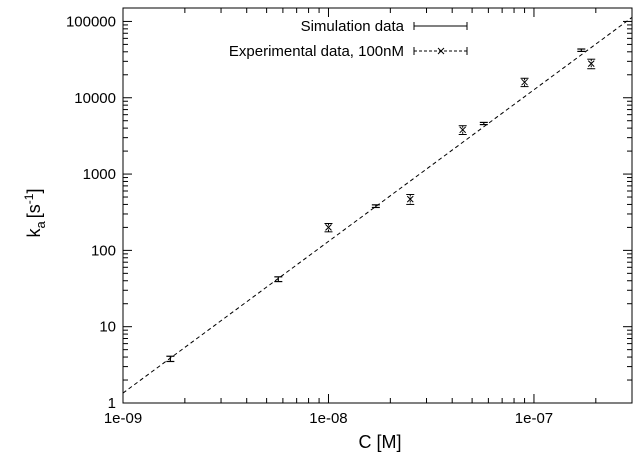  I want to click on legend-sample-experimental, so click(440, 51).